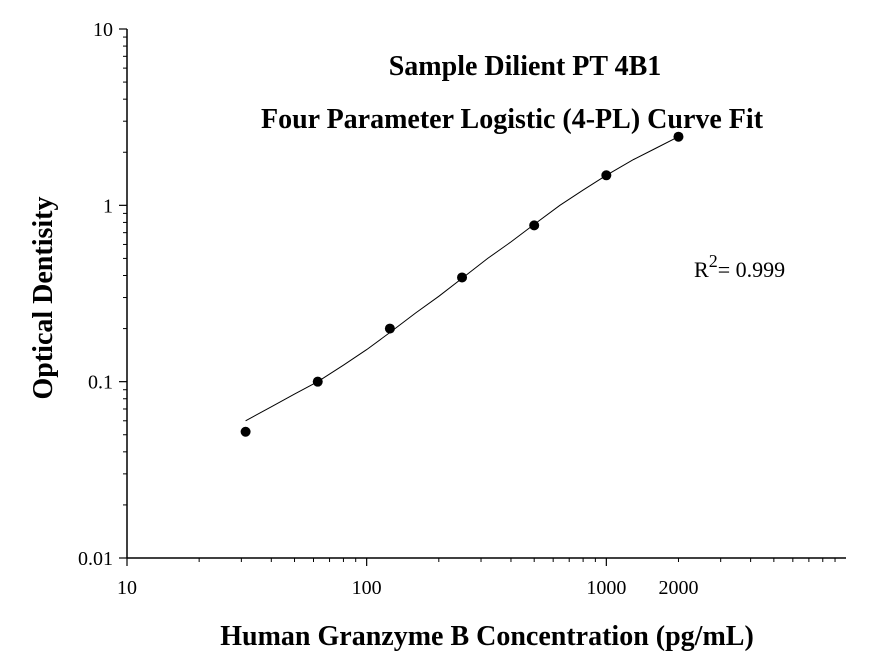 The image size is (896, 661). Describe the element at coordinates (43, 298) in the screenshot. I see `y-axis-label: Optical Dentisity` at that location.